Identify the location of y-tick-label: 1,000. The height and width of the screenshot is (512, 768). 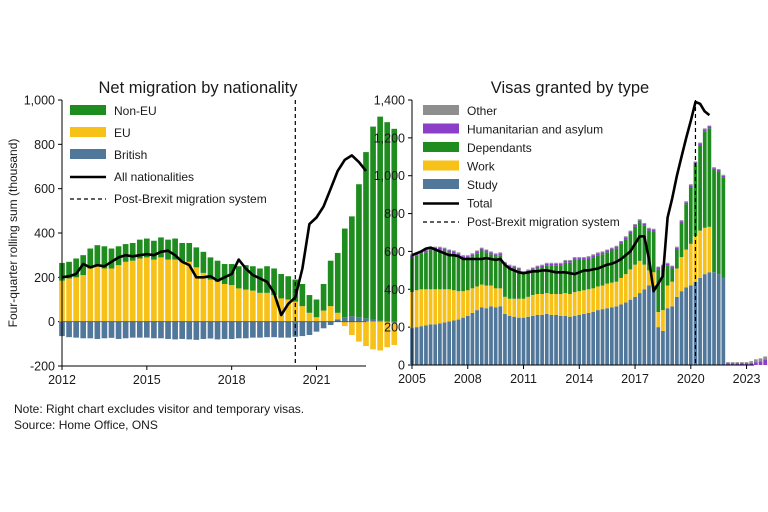
(39, 101).